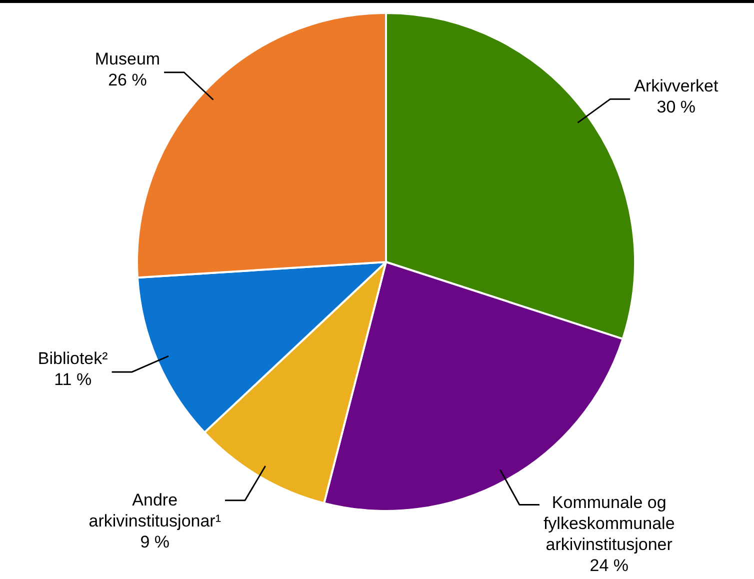  Describe the element at coordinates (155, 542) in the screenshot. I see `data-label: 9 %` at that location.